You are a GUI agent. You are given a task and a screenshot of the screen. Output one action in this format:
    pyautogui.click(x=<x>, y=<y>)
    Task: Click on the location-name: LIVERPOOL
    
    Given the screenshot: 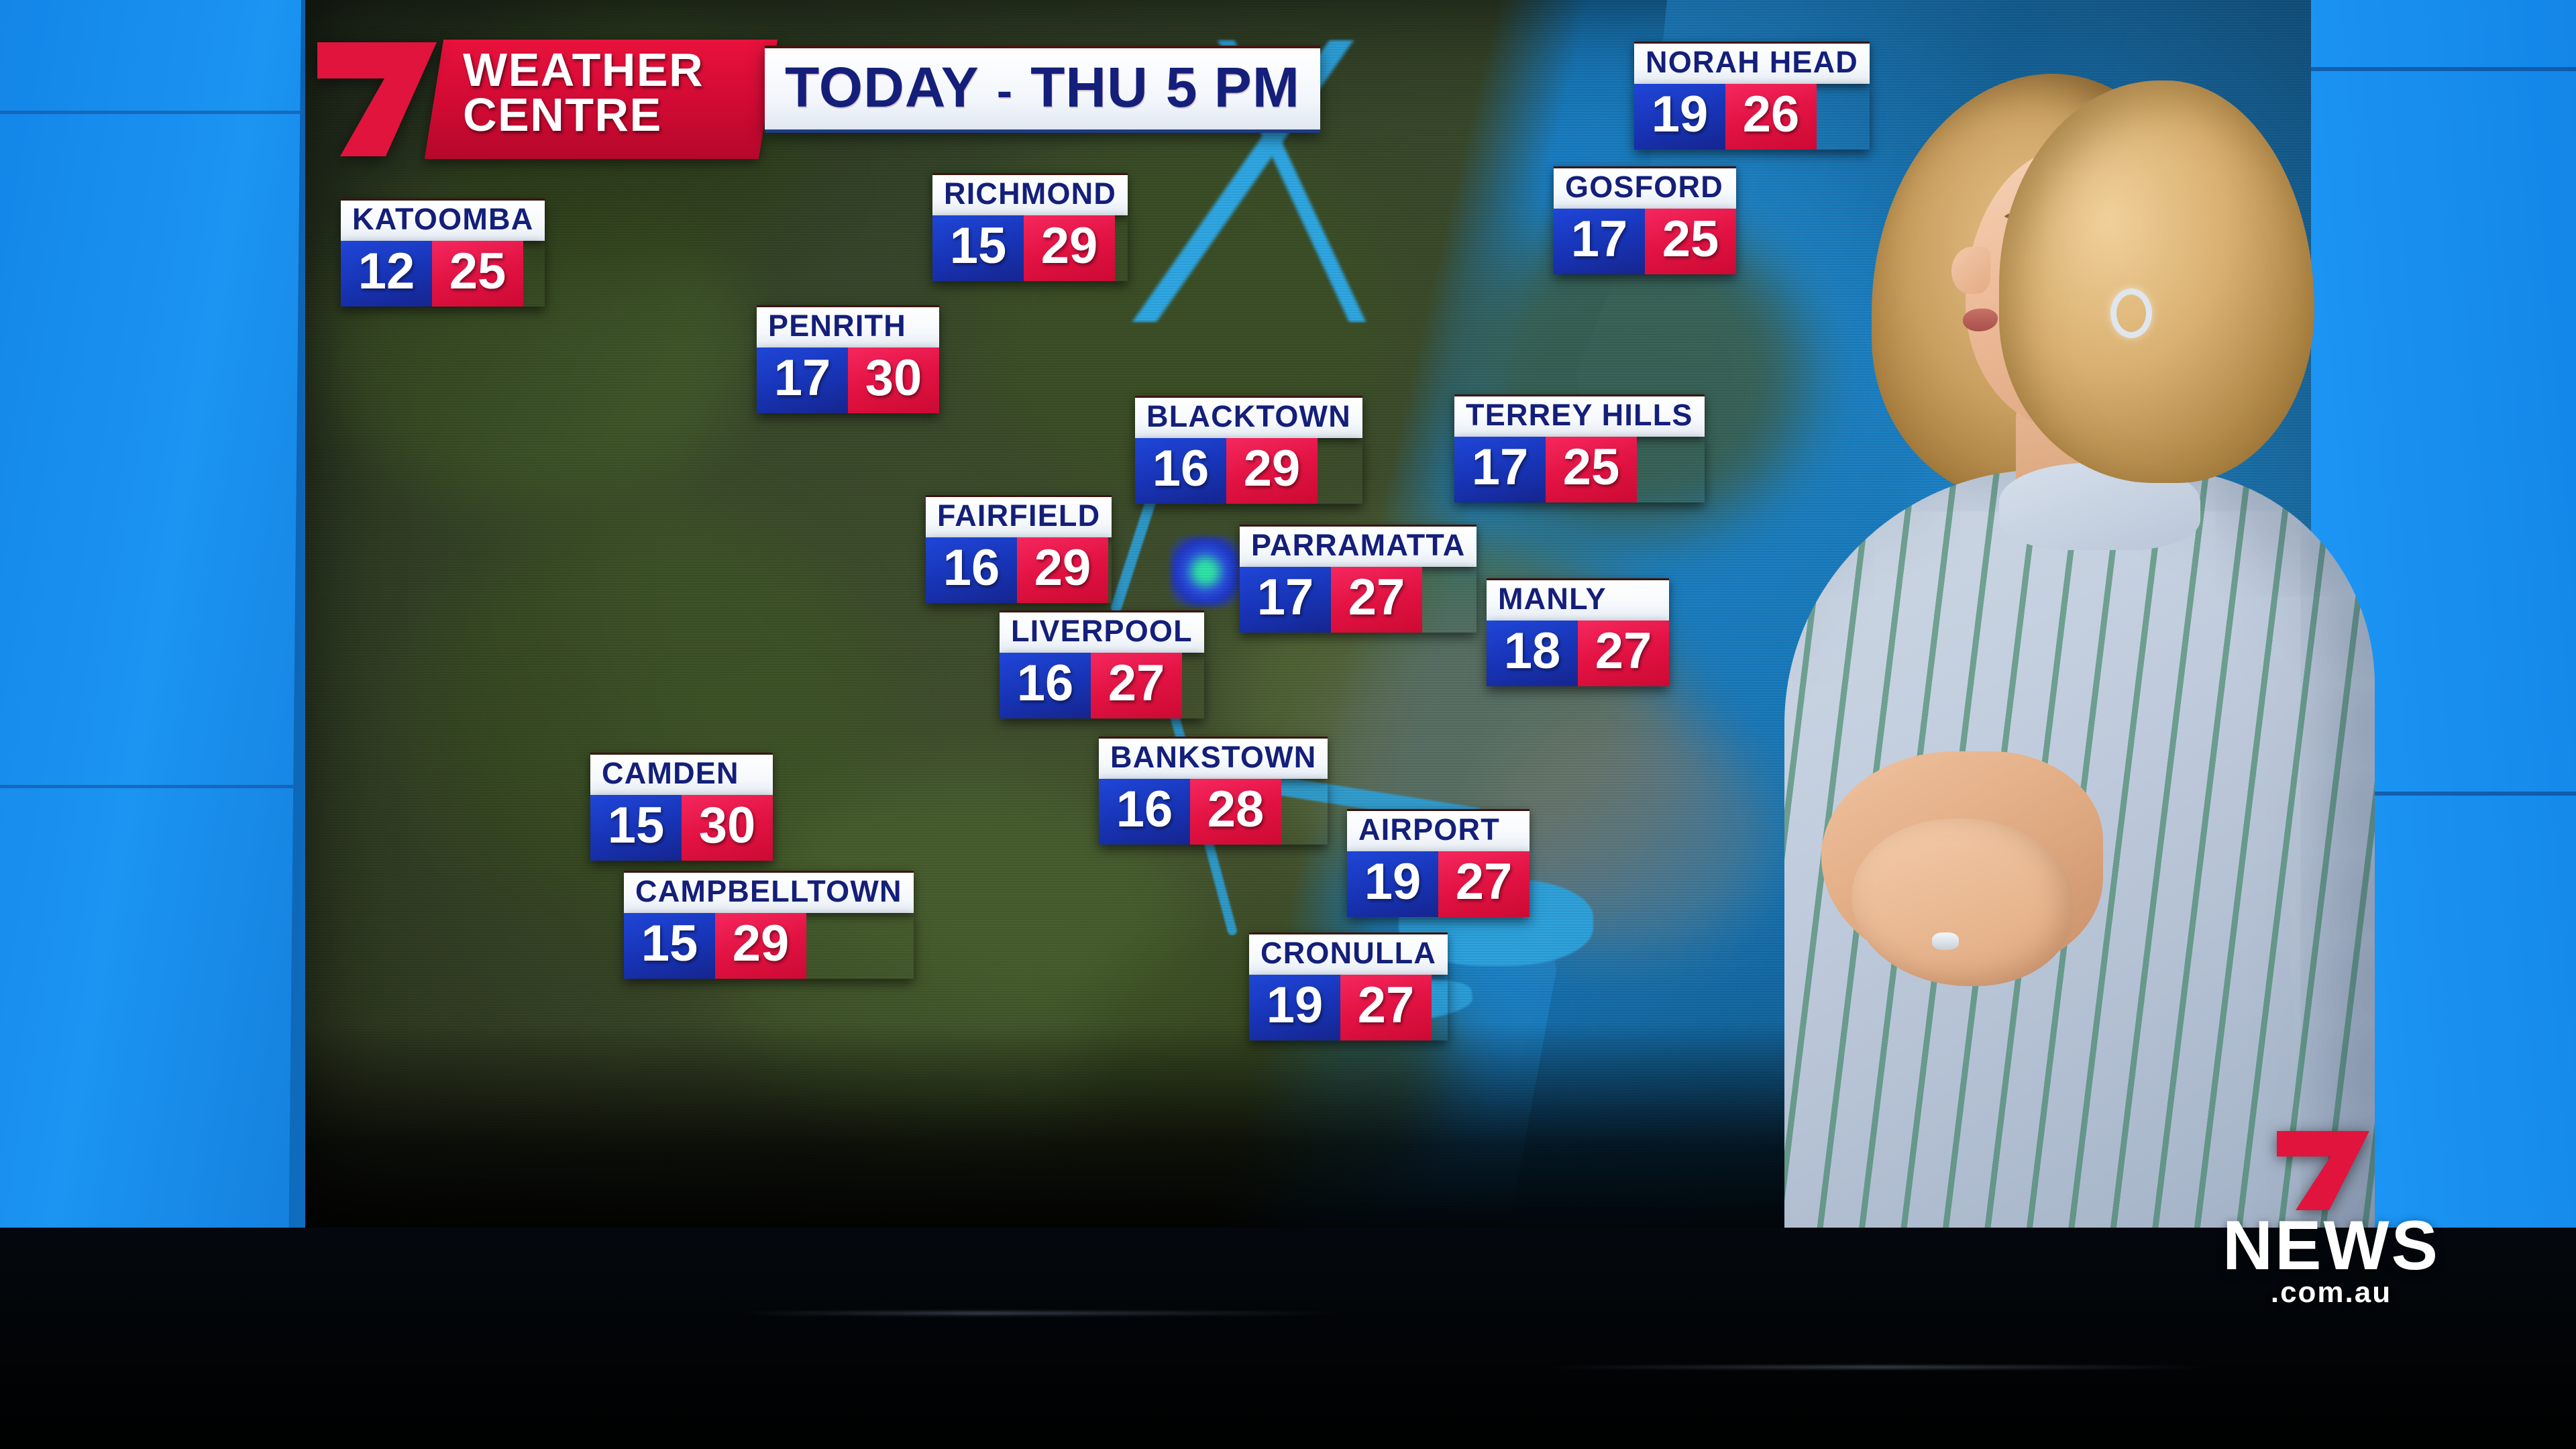 What is the action you would take?
    pyautogui.click(x=1102, y=631)
    